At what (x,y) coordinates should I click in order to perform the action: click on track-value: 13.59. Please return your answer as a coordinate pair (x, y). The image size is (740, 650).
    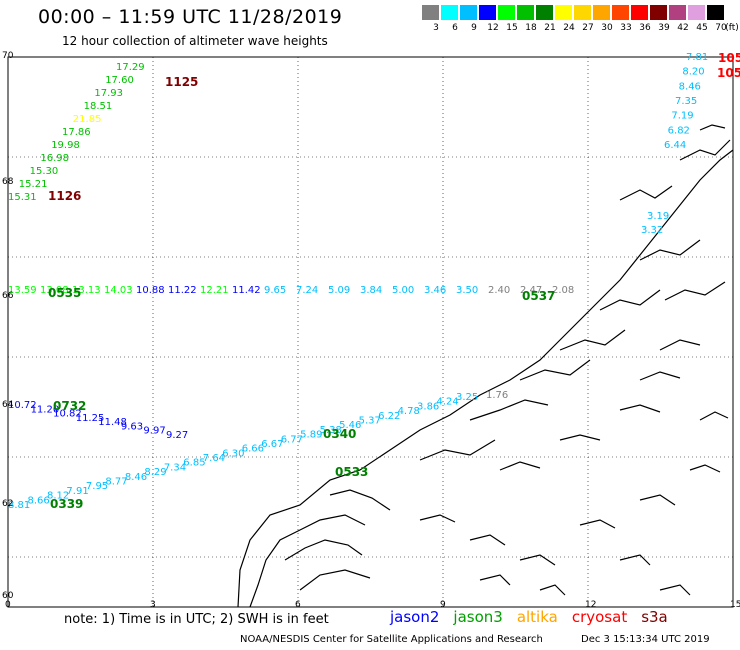
    Looking at the image, I should click on (22, 290).